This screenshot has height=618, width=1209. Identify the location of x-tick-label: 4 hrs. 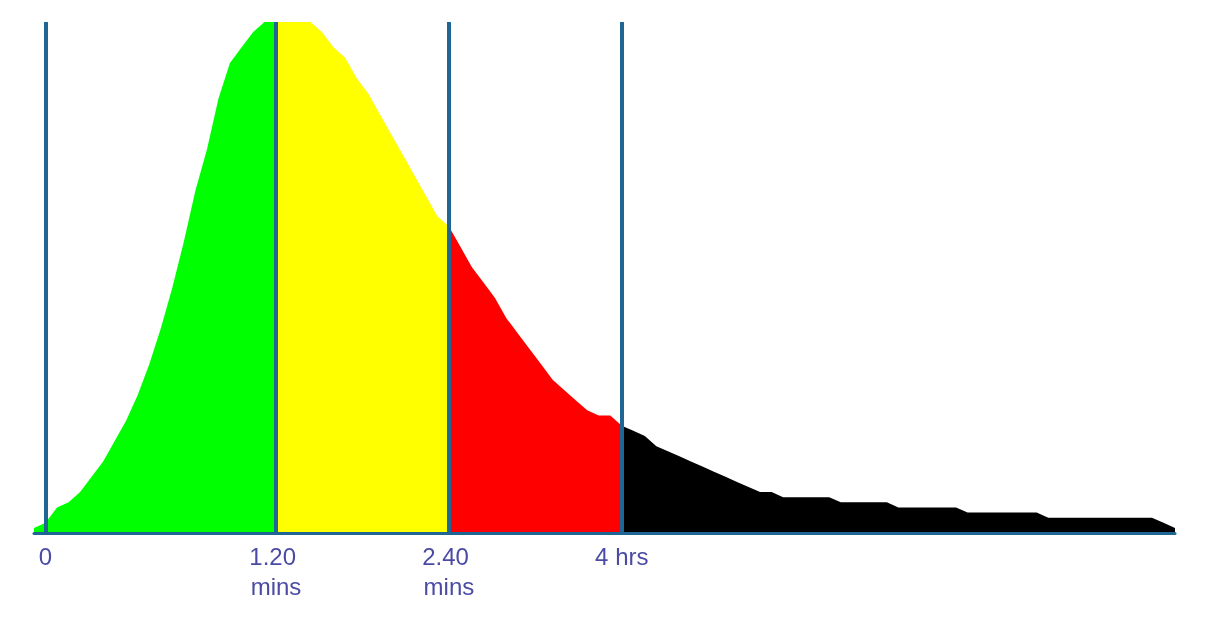
(622, 556).